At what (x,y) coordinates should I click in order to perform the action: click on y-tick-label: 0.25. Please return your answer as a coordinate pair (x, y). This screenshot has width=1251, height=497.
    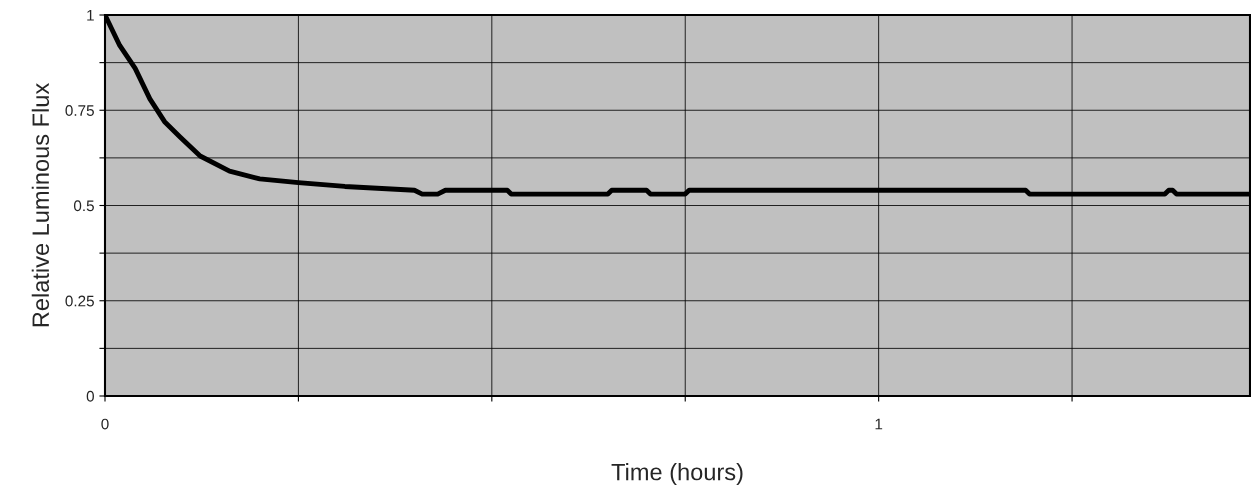
    Looking at the image, I should click on (79, 301).